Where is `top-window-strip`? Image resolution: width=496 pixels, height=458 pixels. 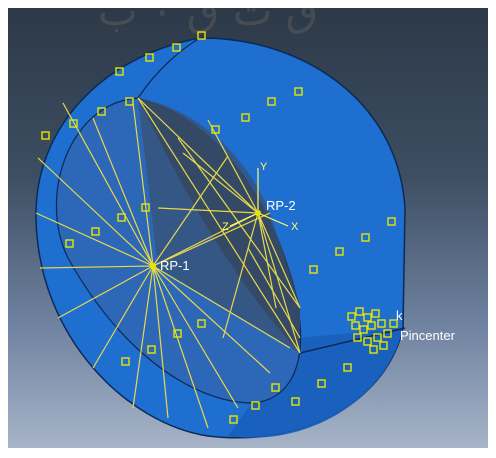 top-window-strip is located at coordinates (248, 4).